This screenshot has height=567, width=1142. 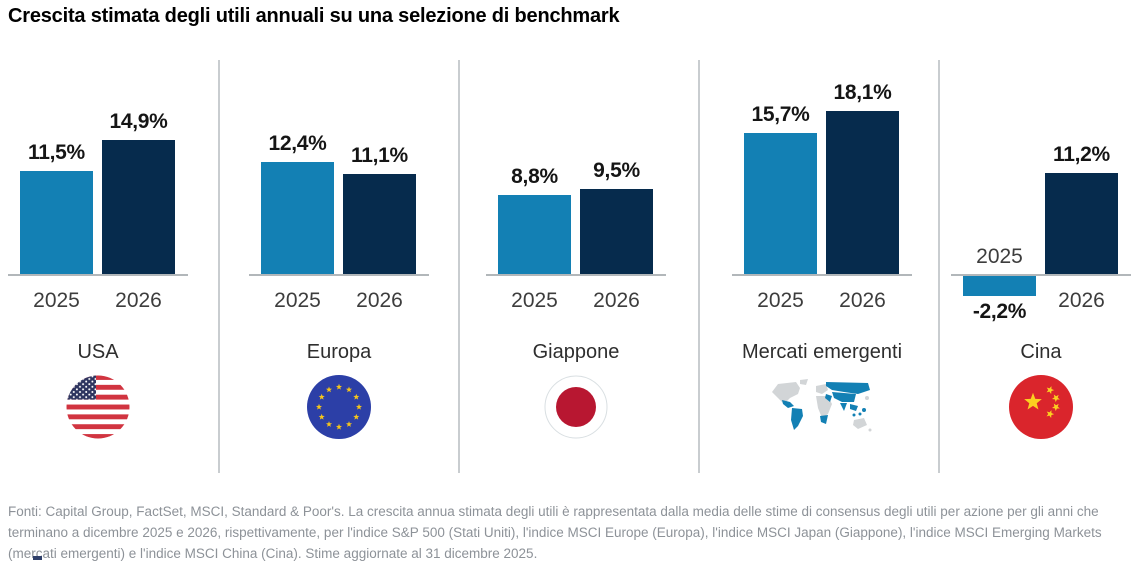 What do you see at coordinates (138, 121) in the screenshot?
I see `value-label-2026: 14,9%` at bounding box center [138, 121].